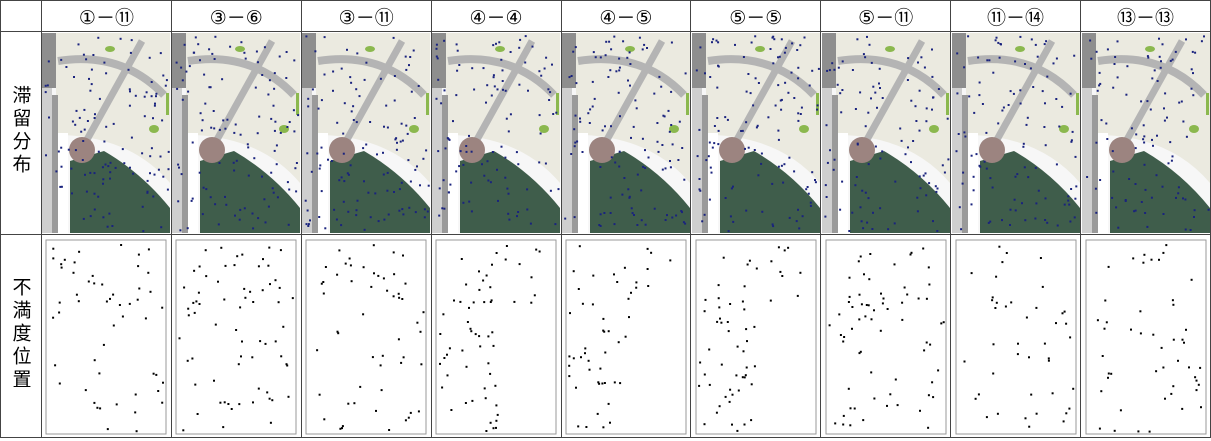  I want to click on position-cell, so click(236, 336).